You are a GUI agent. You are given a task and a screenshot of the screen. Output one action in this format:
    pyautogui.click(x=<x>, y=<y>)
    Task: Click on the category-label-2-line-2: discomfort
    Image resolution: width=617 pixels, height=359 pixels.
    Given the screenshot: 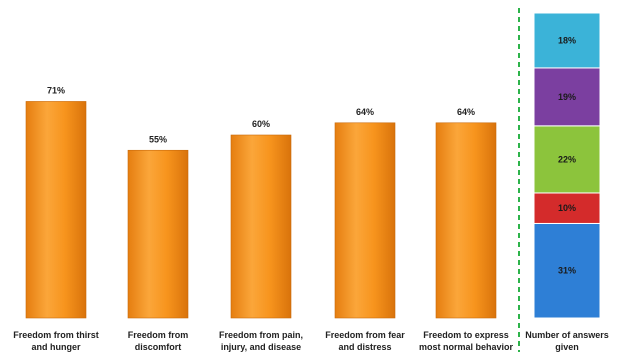 What is the action you would take?
    pyautogui.click(x=158, y=347)
    